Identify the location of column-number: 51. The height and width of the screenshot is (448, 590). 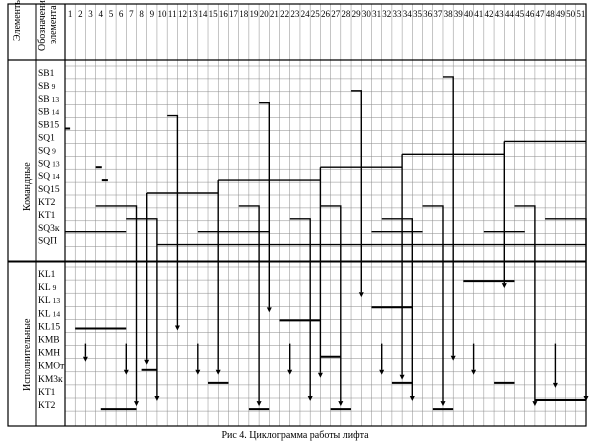
(580, 14).